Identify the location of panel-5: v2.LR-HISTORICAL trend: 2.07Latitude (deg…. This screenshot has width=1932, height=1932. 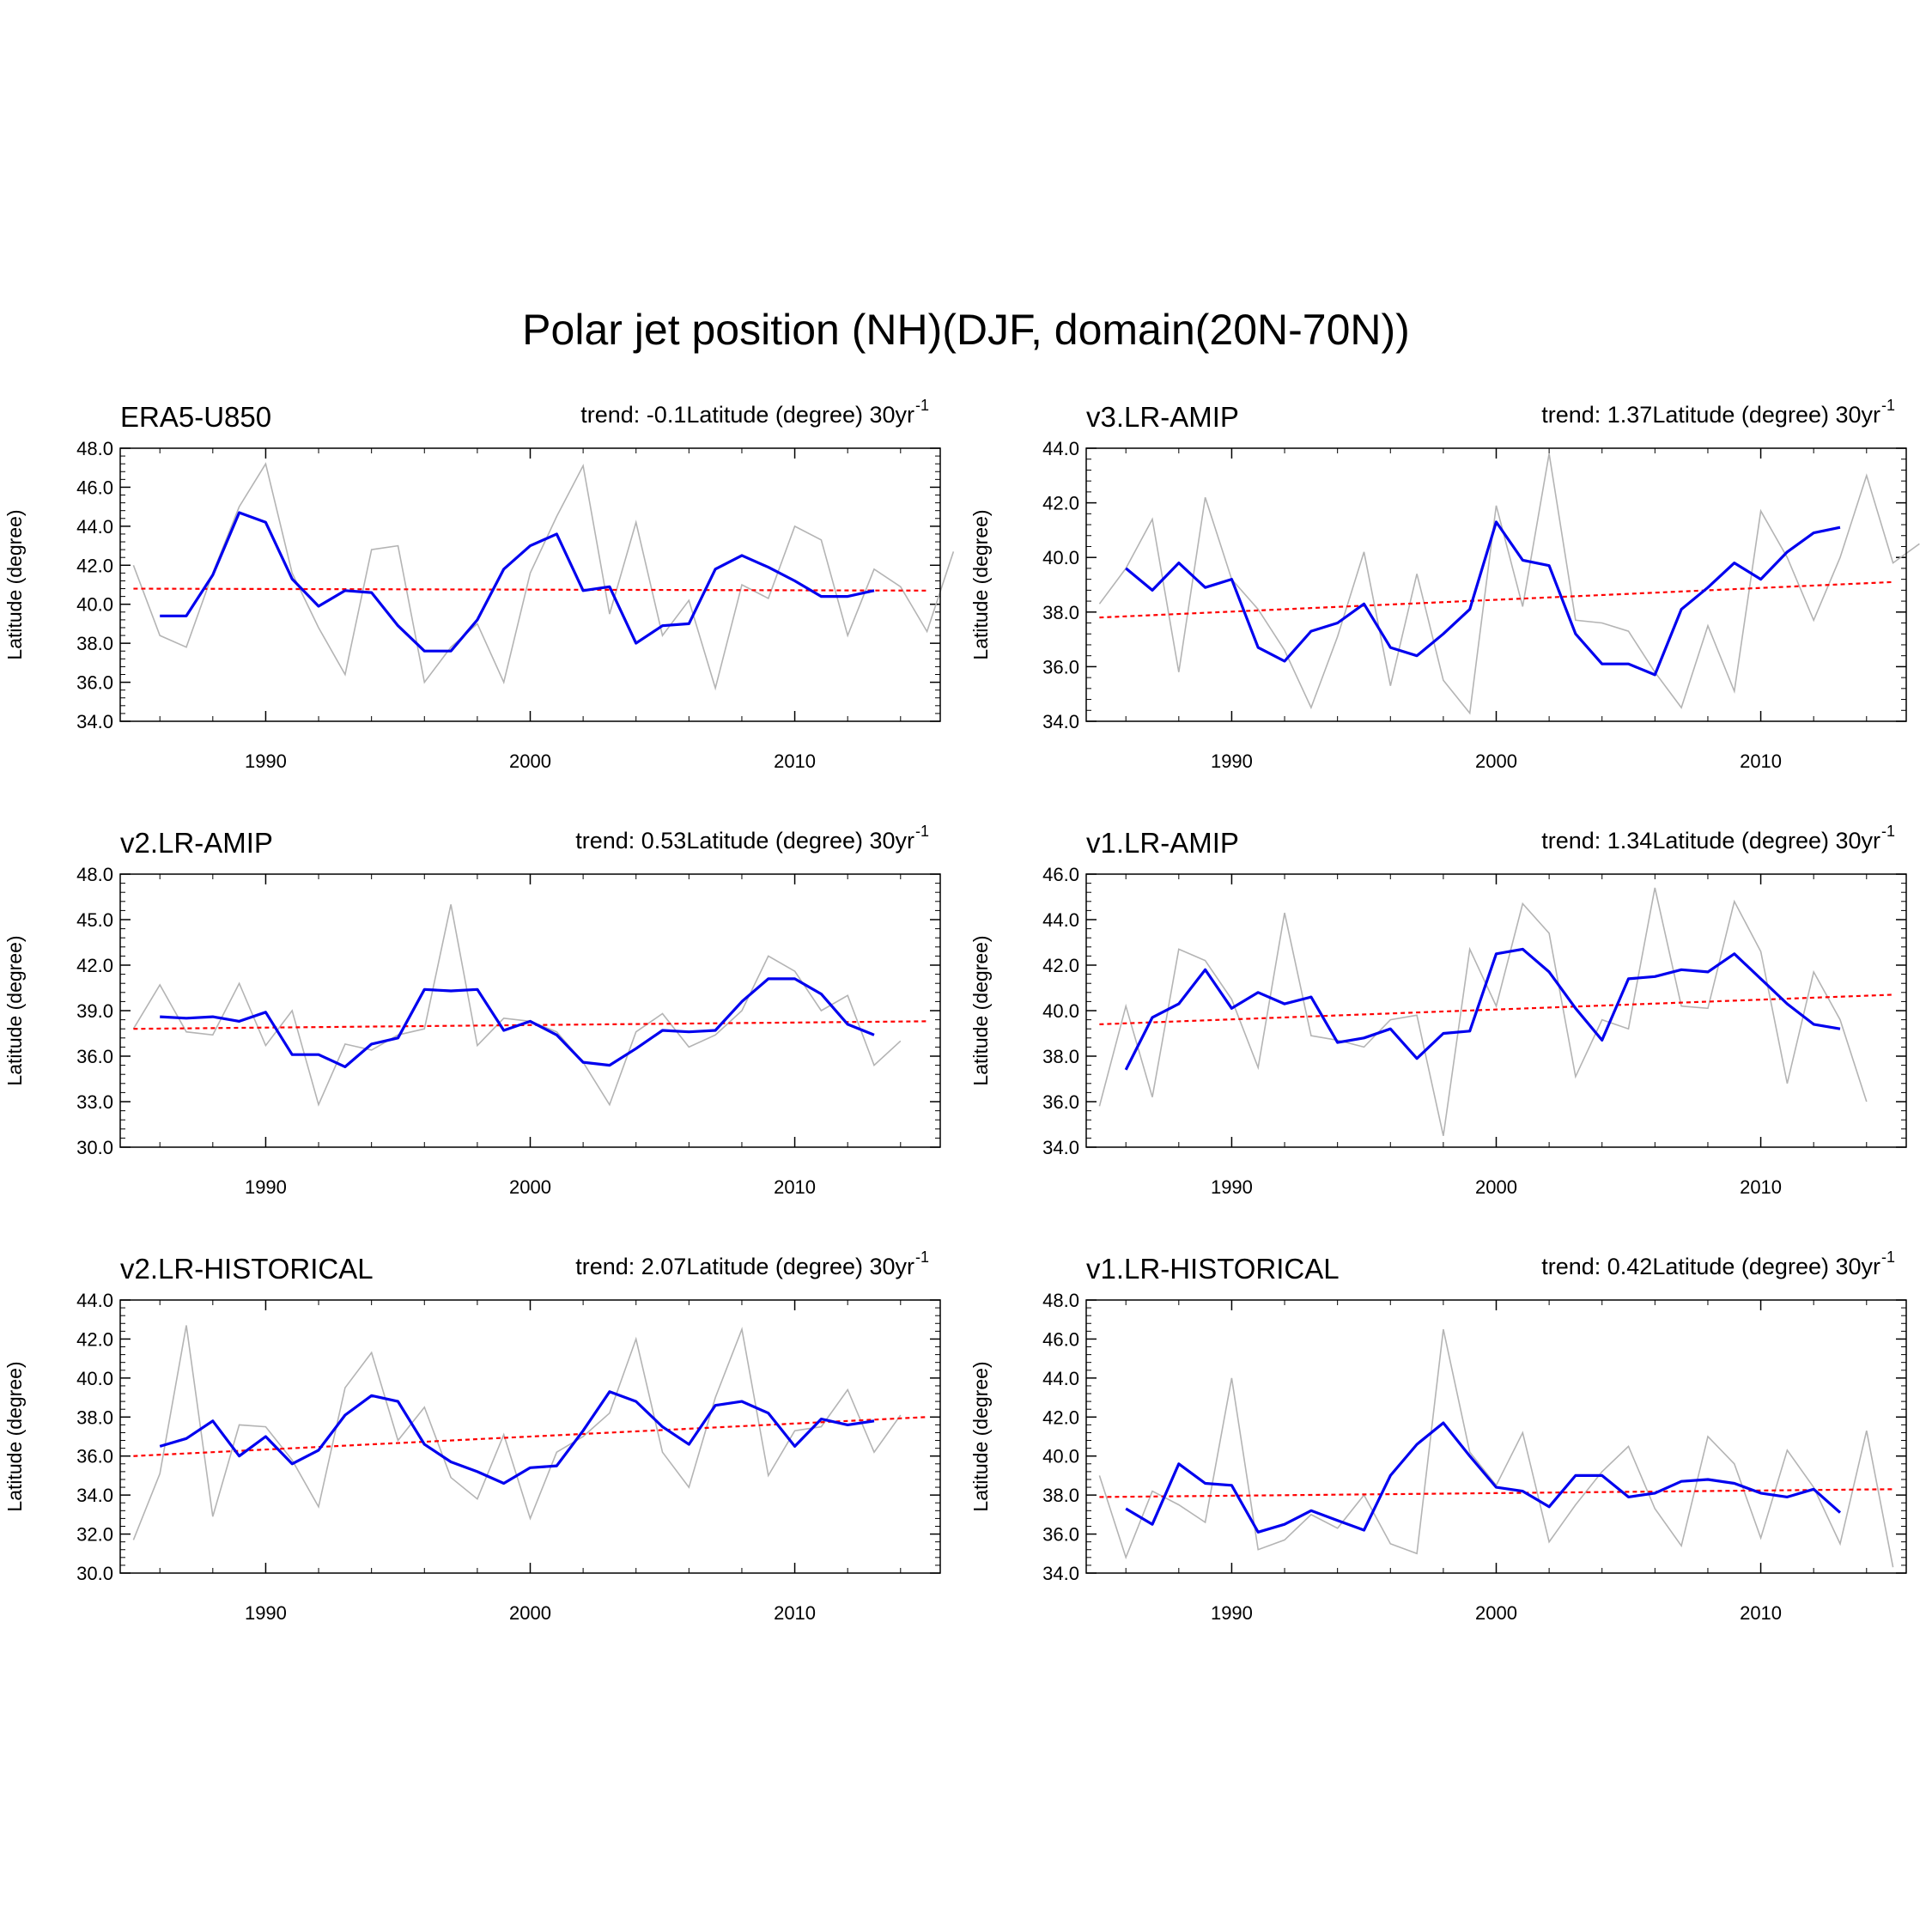
(472, 1437).